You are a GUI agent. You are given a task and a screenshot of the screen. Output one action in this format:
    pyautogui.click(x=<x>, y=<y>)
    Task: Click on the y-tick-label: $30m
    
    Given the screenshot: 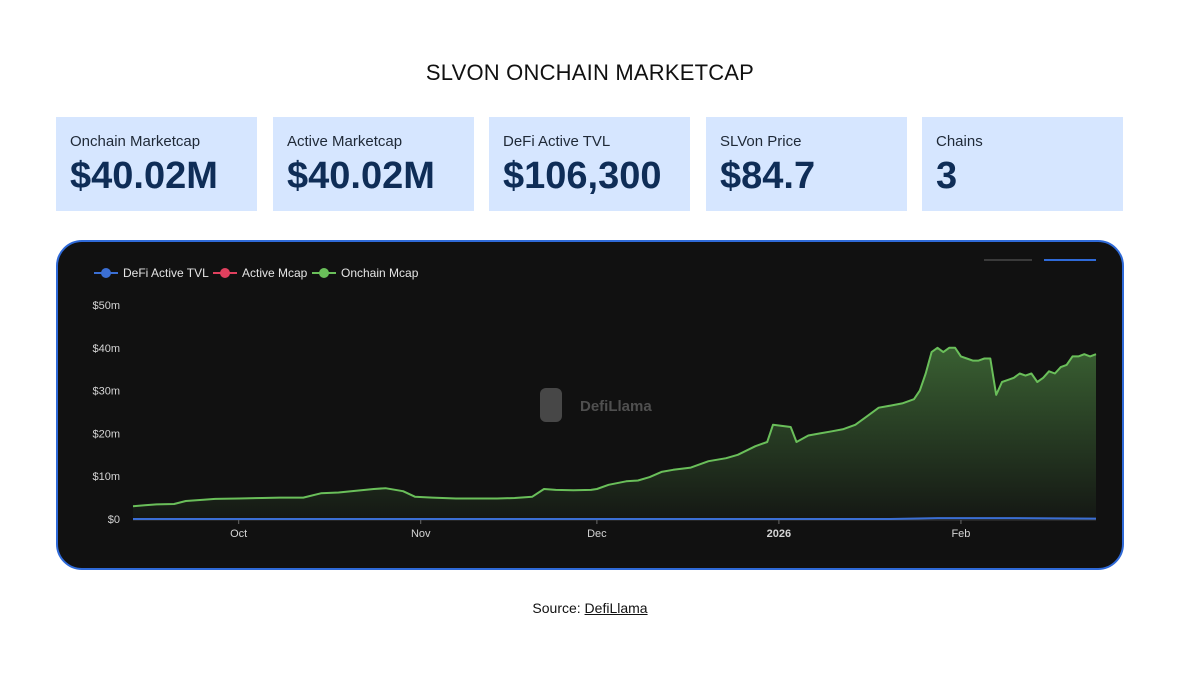 What is the action you would take?
    pyautogui.click(x=106, y=392)
    